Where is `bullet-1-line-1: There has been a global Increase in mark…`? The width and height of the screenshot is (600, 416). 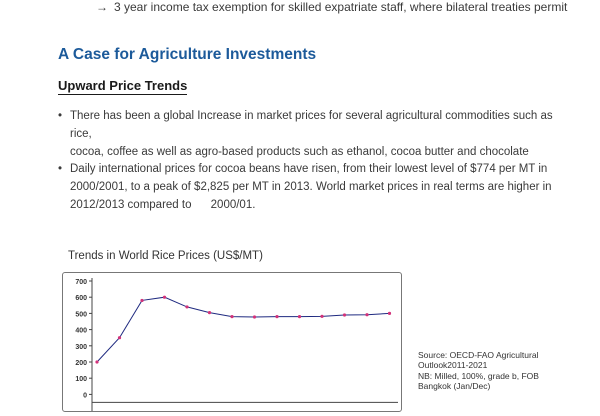 bullet-1-line-1: There has been a global Increase in mark… is located at coordinates (311, 125).